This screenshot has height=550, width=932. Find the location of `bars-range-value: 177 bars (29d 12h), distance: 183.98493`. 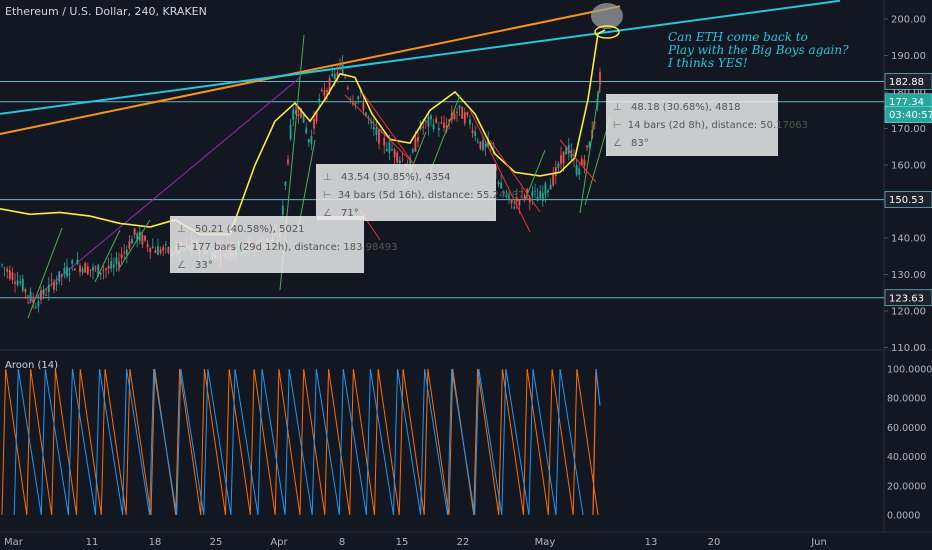

bars-range-value: 177 bars (29d 12h), distance: 183.98493 is located at coordinates (294, 247).